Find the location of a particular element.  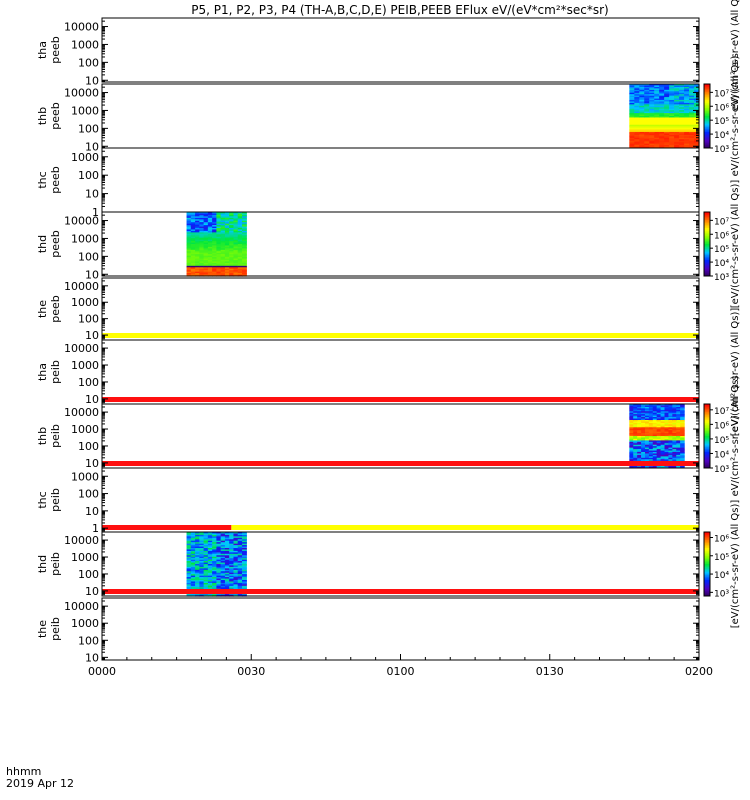

colorbar-tick-label: 10⁶ is located at coordinates (721, 539).